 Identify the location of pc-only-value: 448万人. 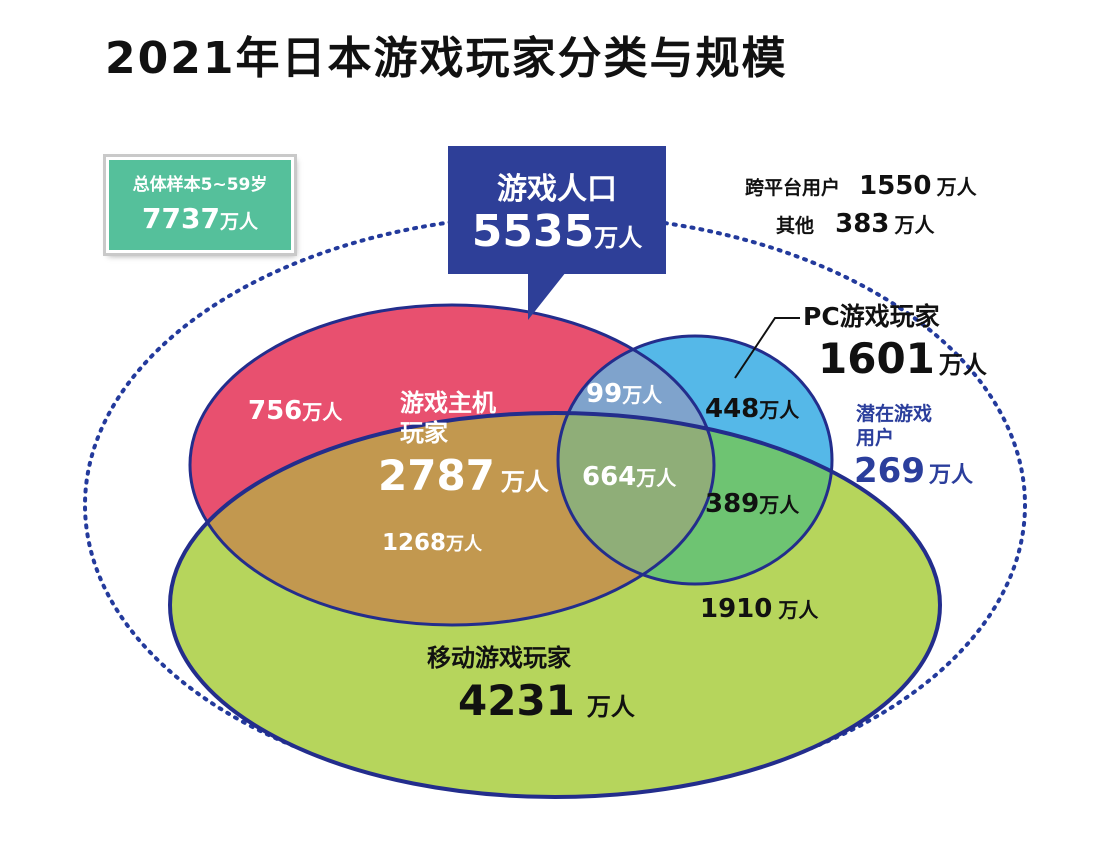
(752, 409).